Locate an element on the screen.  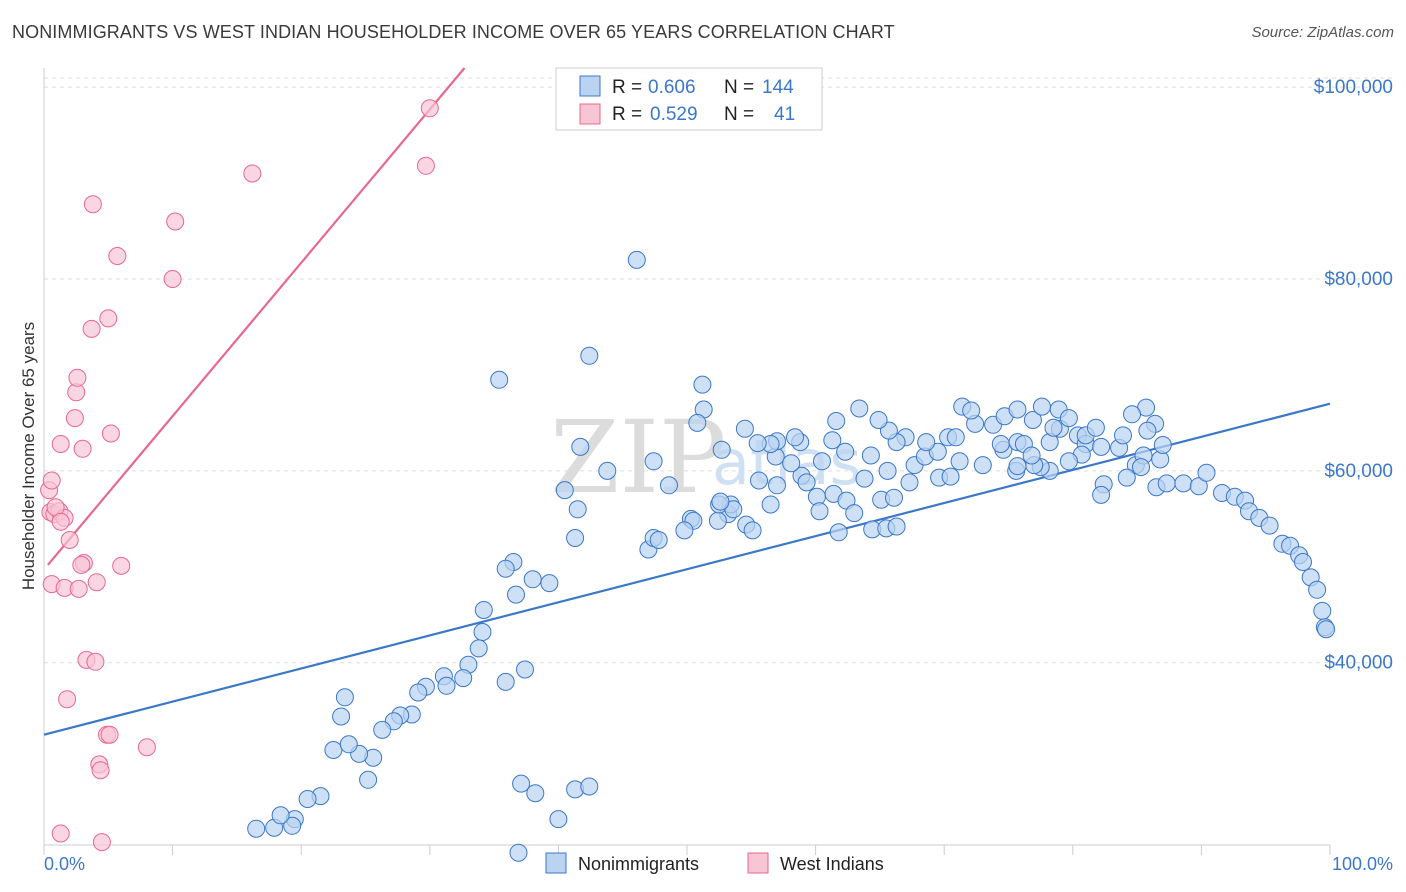
legend-n-label-2: N = is located at coordinates (739, 114).